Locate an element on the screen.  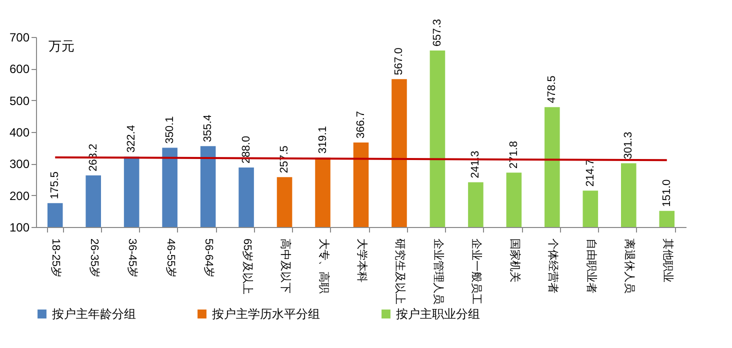
data-label: 214.7 is located at coordinates (590, 173).